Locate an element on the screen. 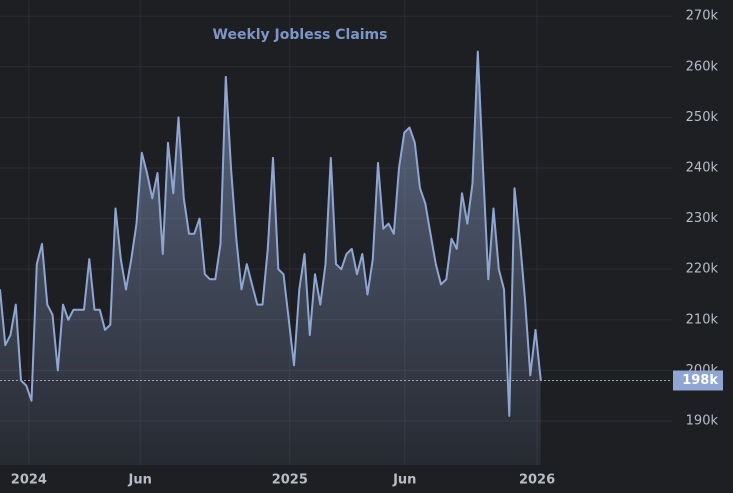  x-tick-label: 2025 is located at coordinates (290, 480).